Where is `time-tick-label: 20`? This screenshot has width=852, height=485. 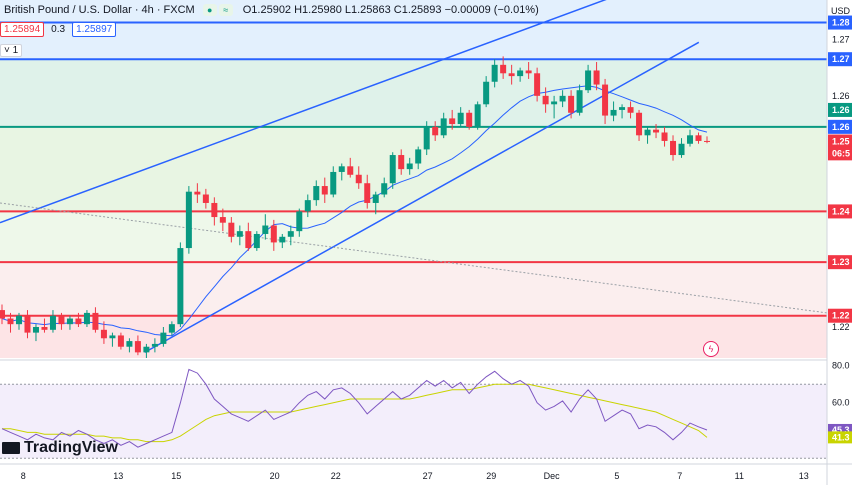
time-tick-label: 20 is located at coordinates (275, 476).